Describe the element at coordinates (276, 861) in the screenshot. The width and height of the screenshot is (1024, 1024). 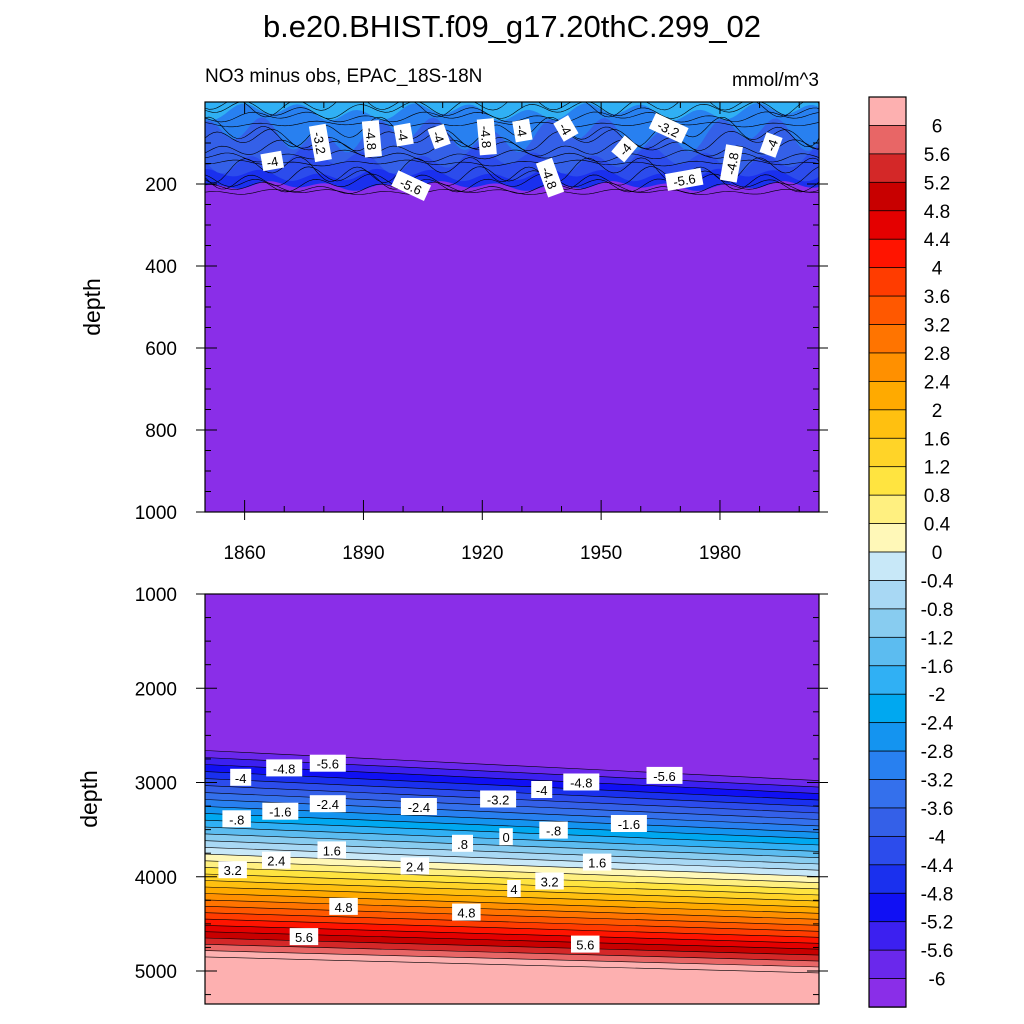
I see `contour-label-text: 2.4` at that location.